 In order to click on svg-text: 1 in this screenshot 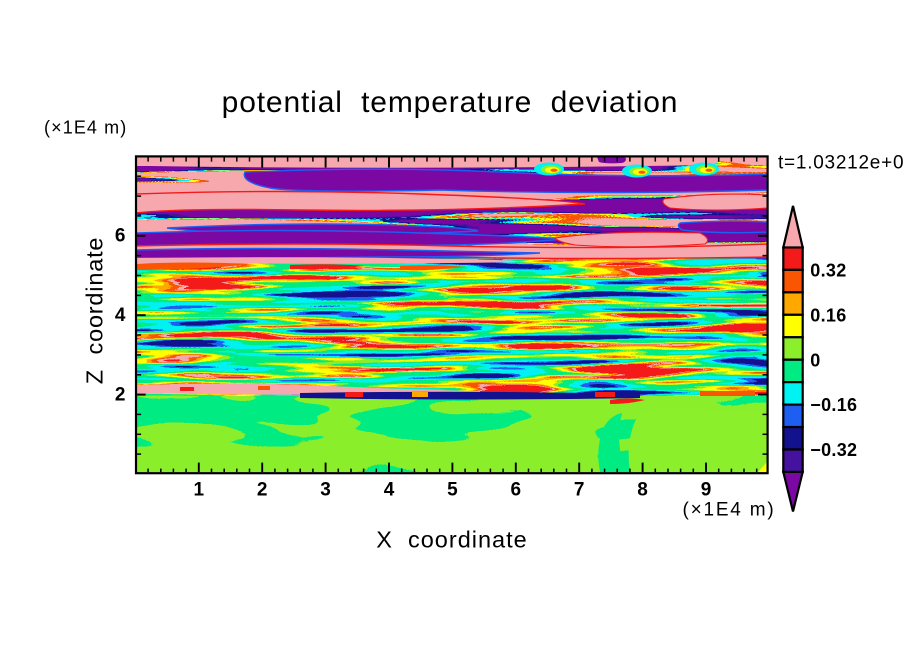, I will do `click(199, 489)`.